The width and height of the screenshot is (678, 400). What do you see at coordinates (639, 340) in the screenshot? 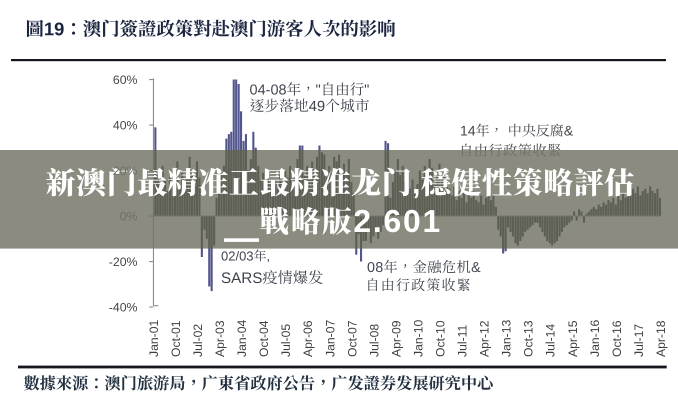
I see `svg-text: Jul-17` at bounding box center [639, 340].